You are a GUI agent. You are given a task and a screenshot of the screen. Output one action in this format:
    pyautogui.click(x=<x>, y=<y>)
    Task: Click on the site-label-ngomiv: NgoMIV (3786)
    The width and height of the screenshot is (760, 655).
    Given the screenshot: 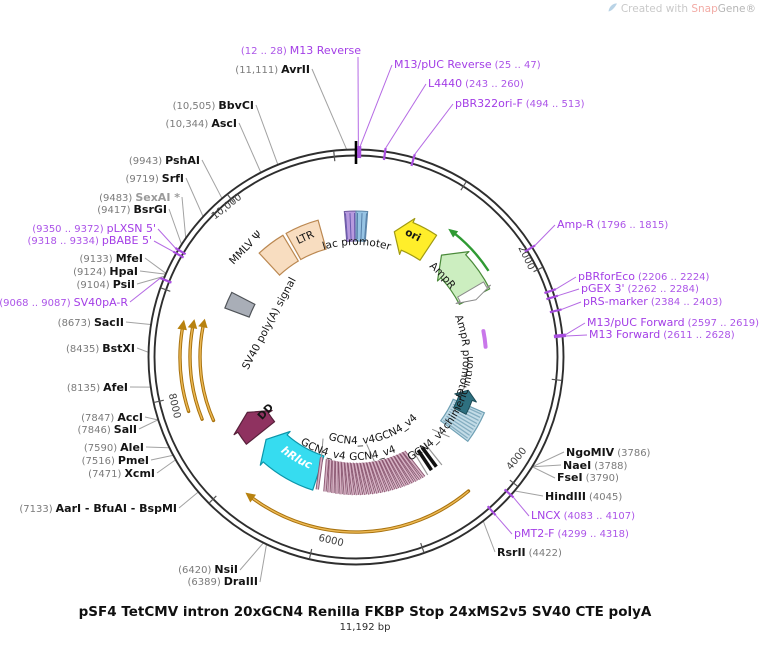 What is the action you would take?
    pyautogui.click(x=608, y=452)
    